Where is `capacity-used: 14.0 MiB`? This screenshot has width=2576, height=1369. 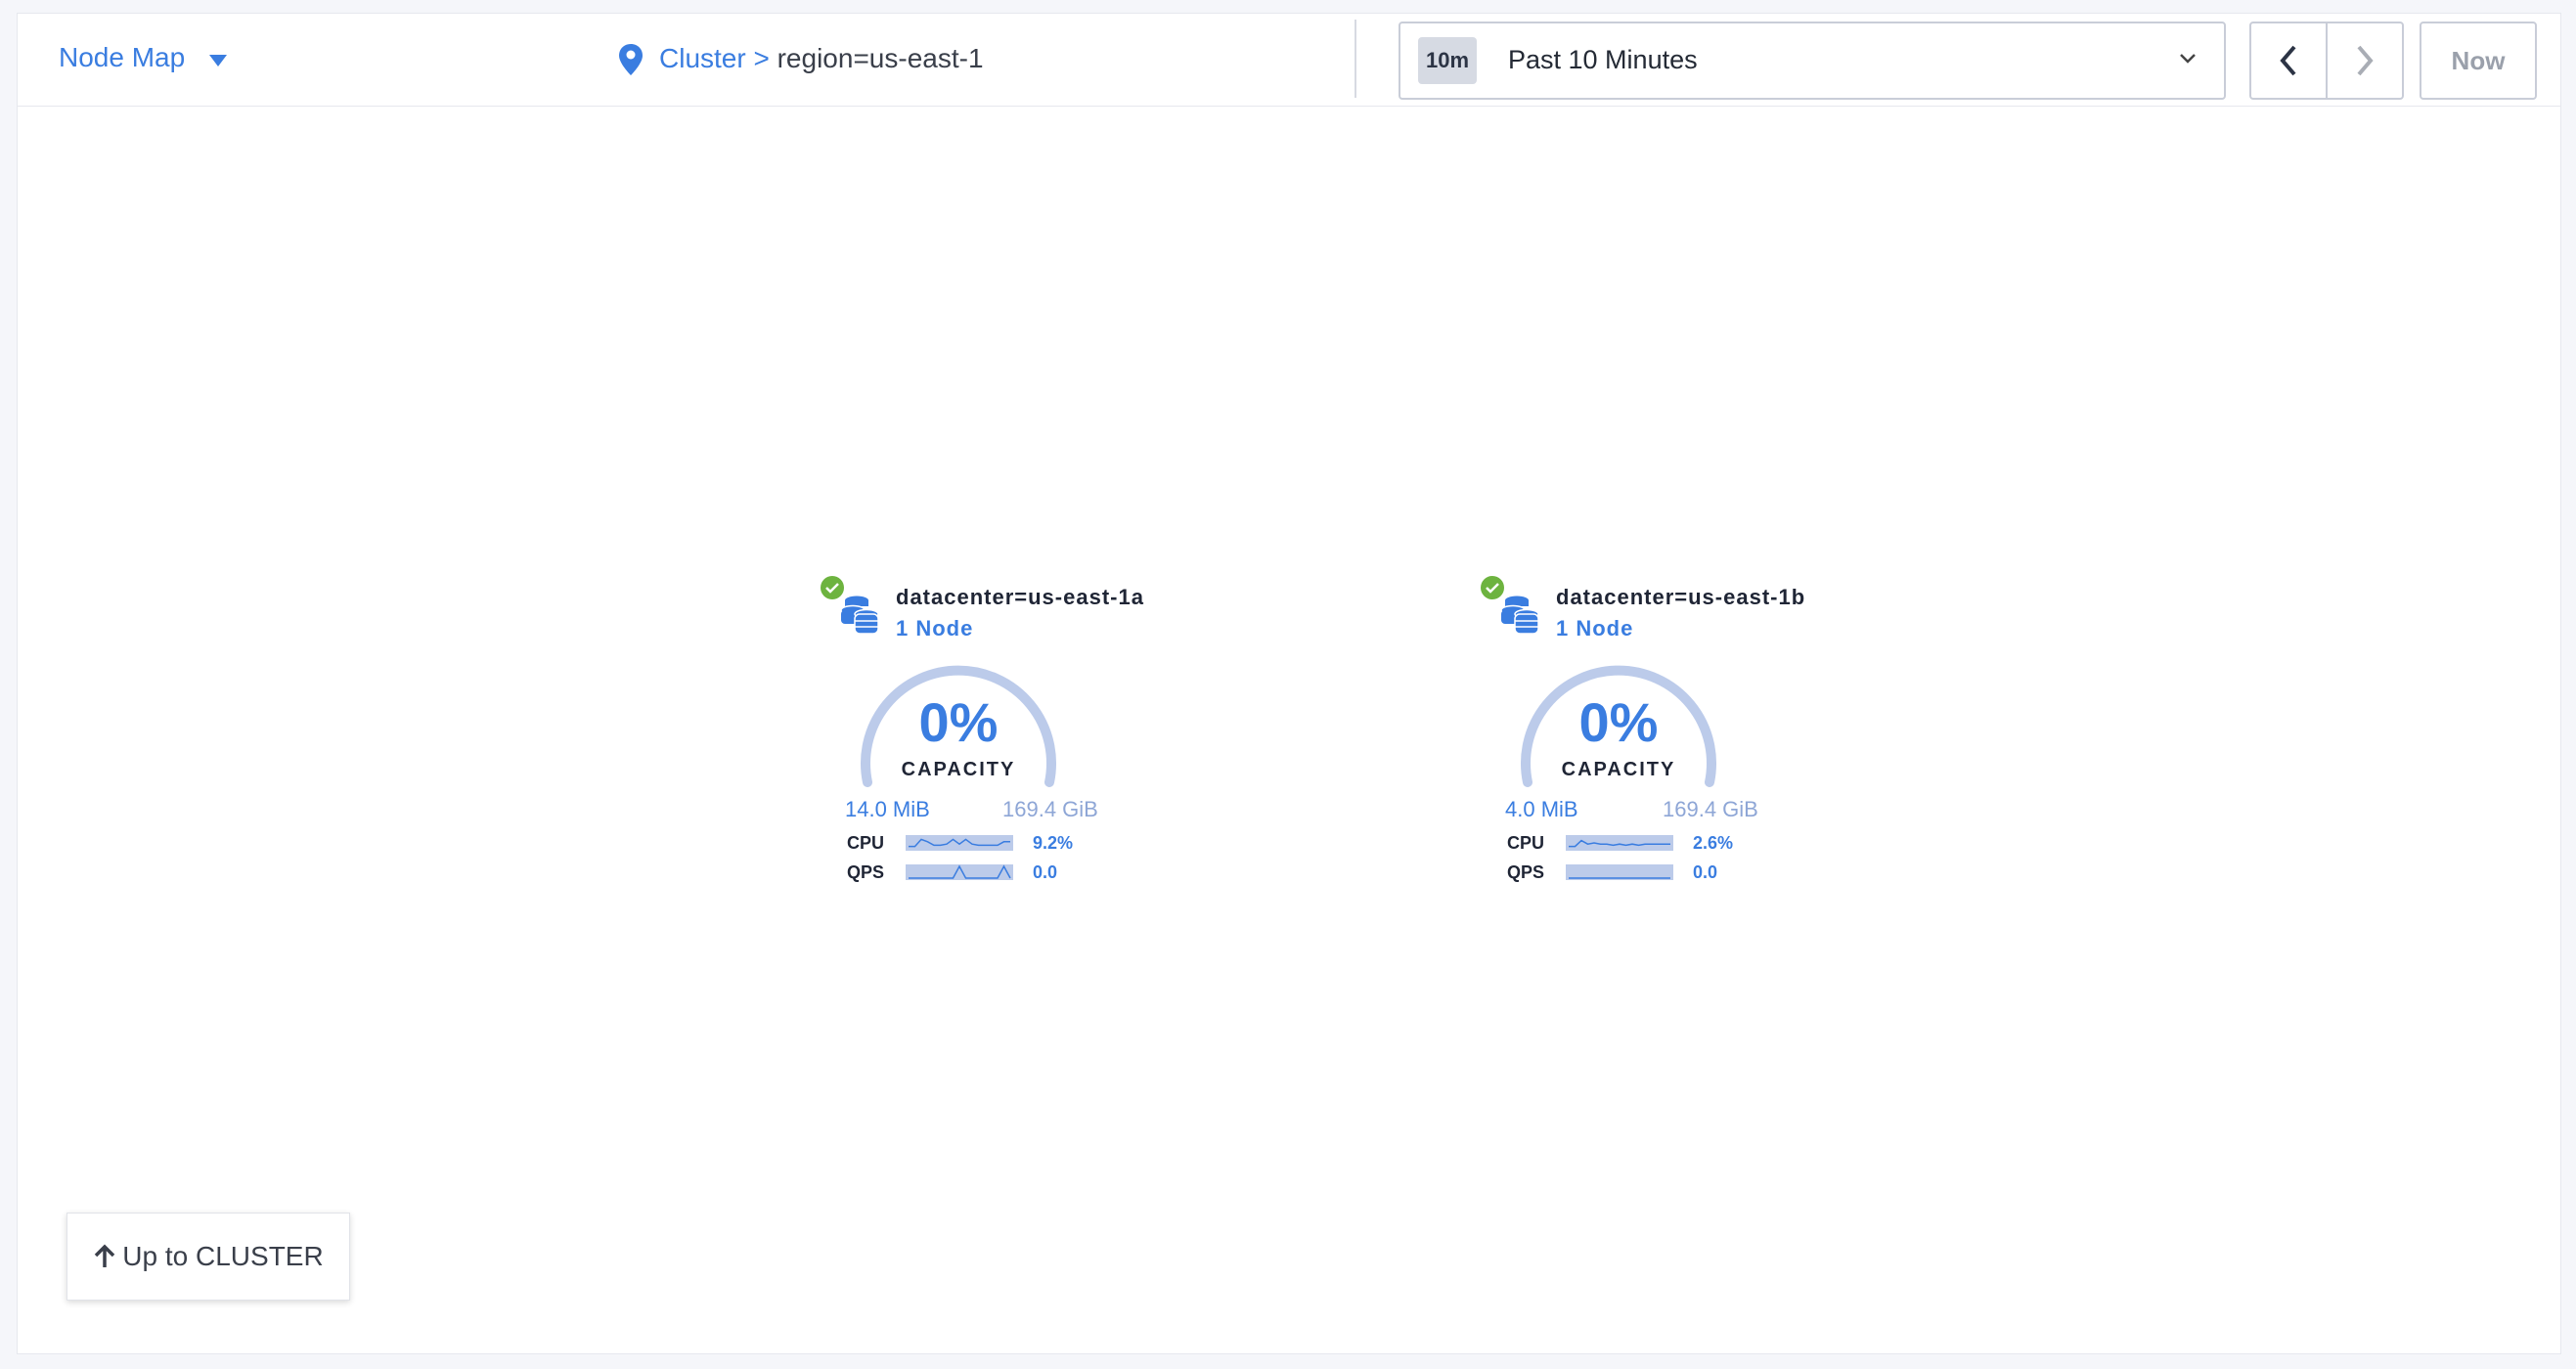 capacity-used: 14.0 MiB is located at coordinates (887, 809).